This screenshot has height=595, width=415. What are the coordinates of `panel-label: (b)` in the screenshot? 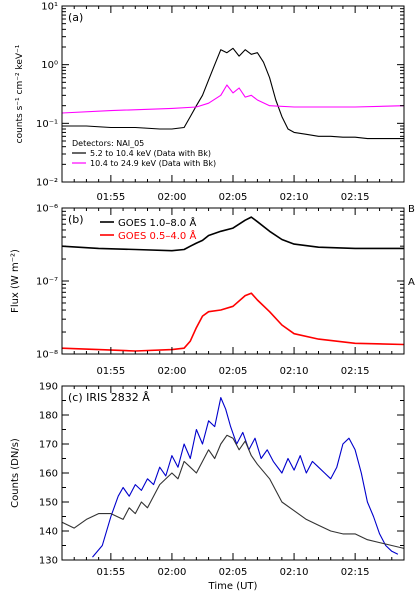 It's located at (76, 219).